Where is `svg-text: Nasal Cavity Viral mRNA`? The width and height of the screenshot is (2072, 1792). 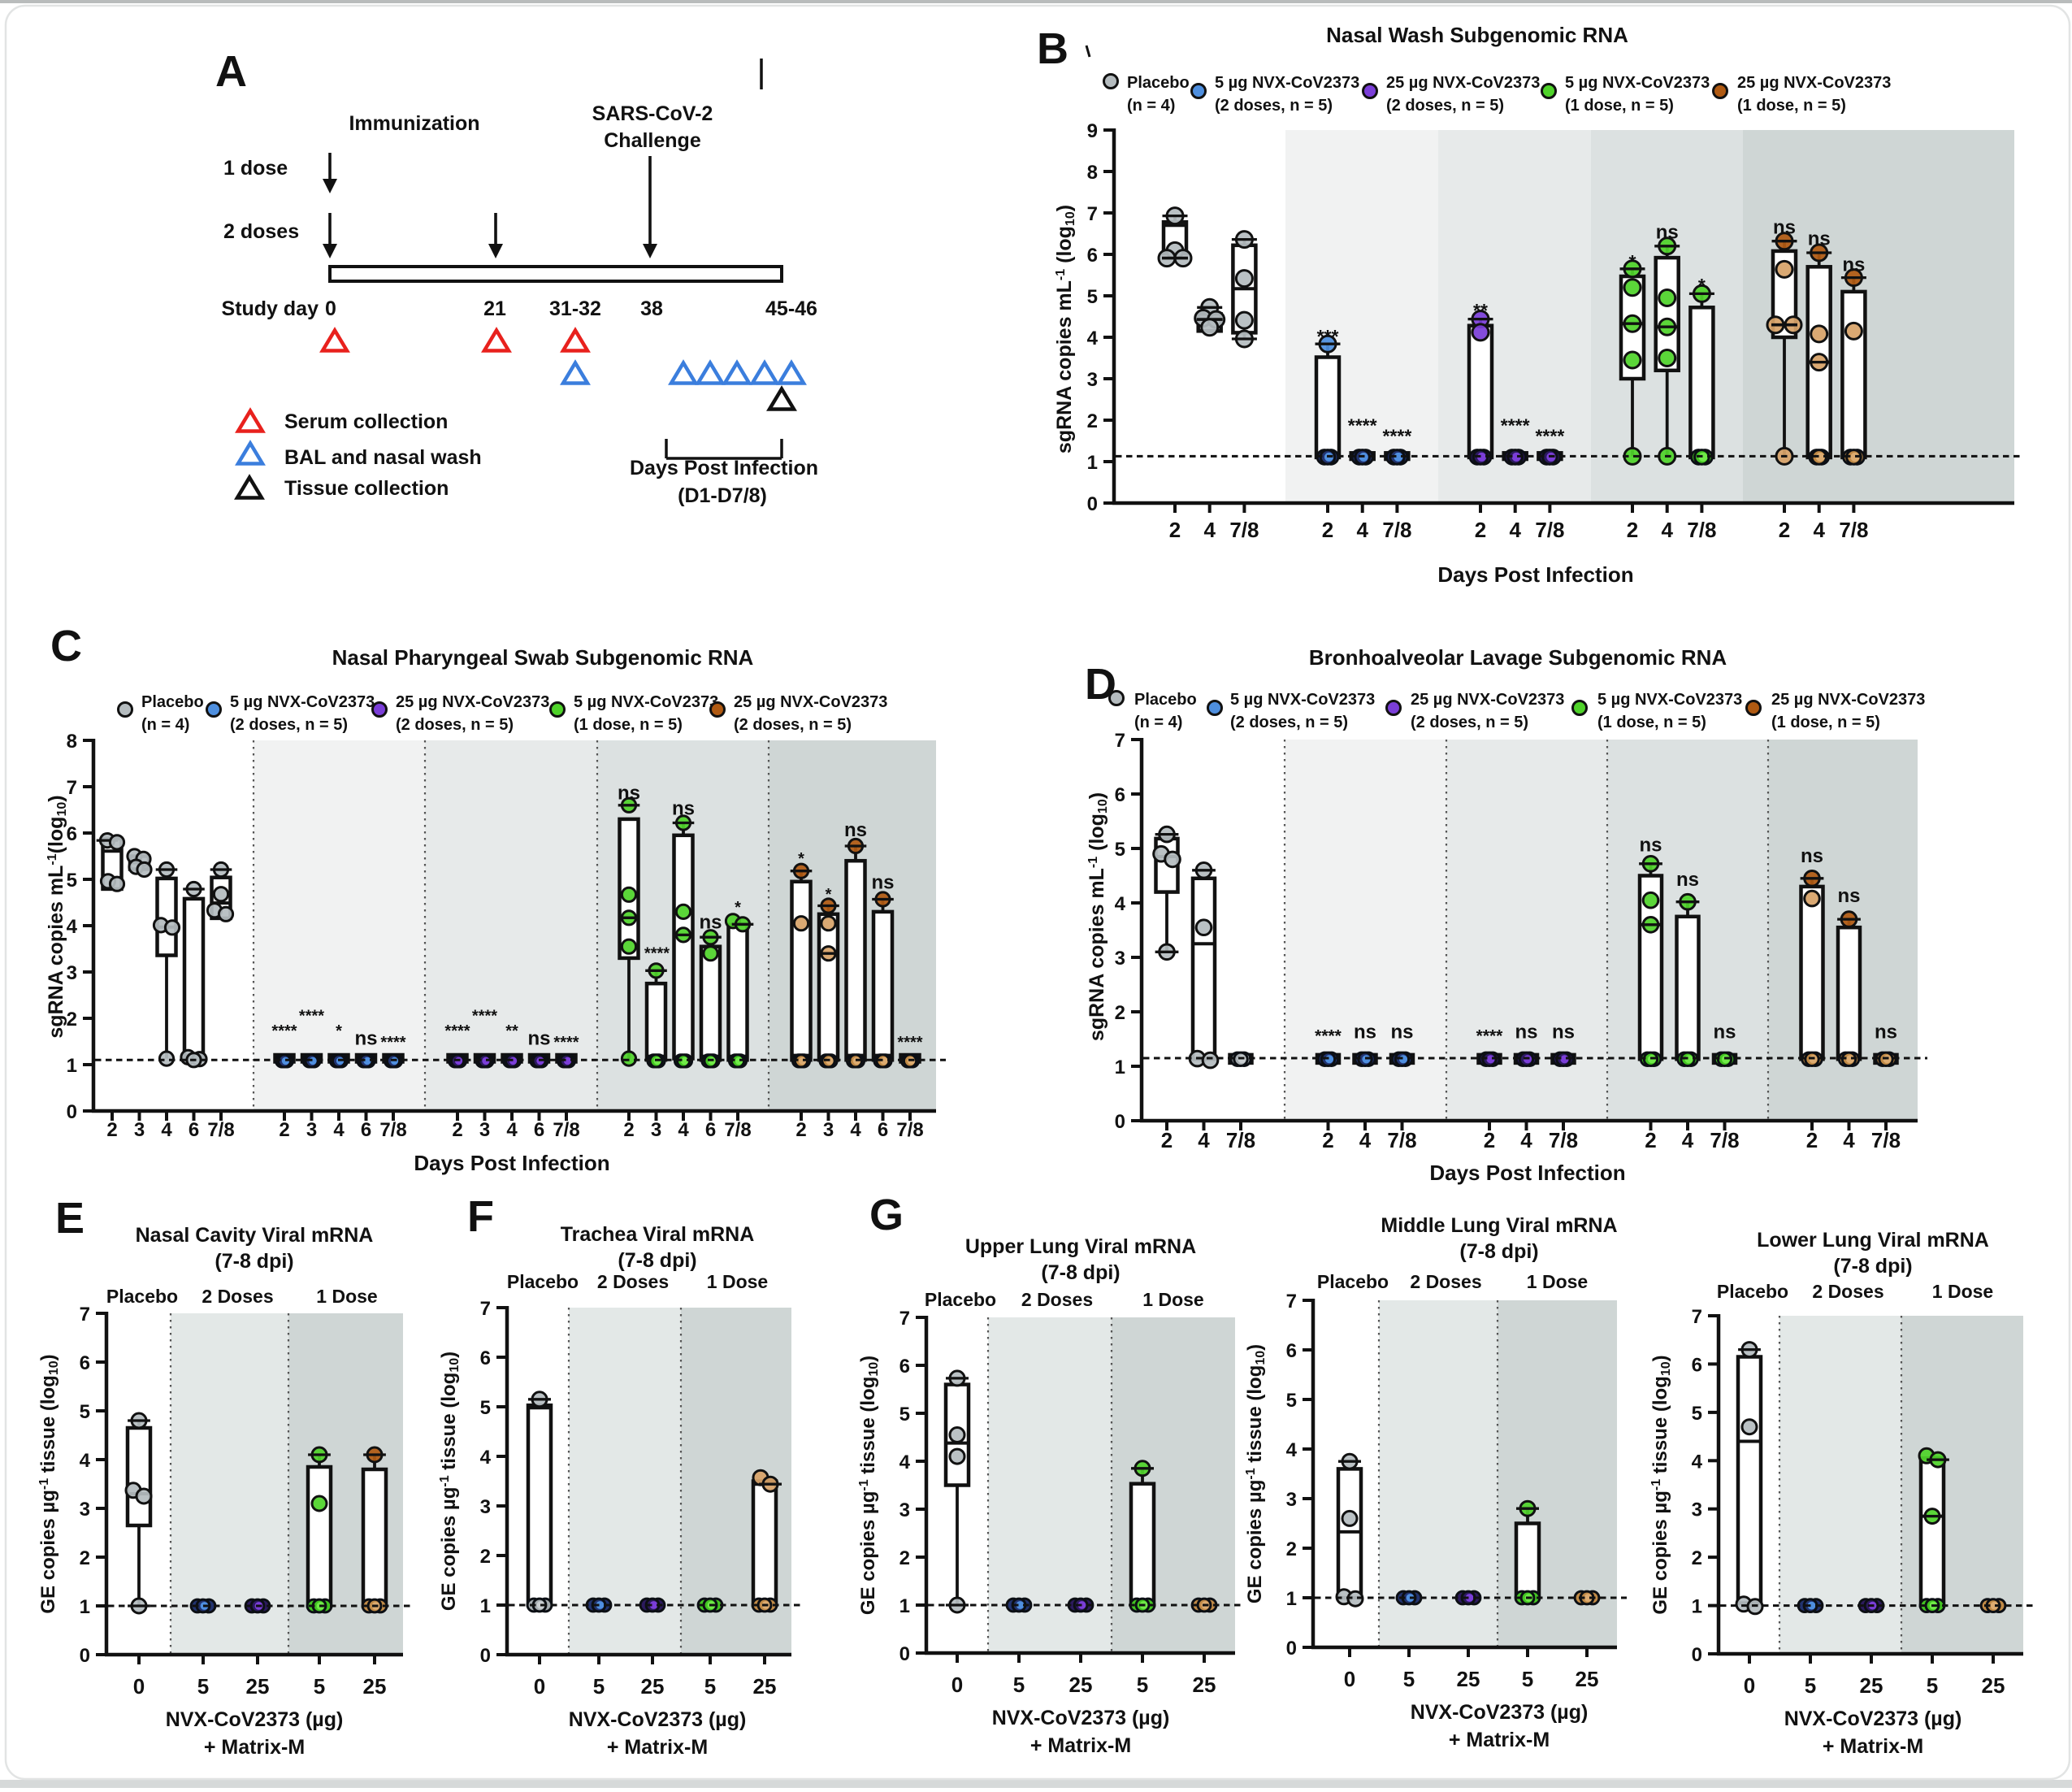
svg-text: Nasal Cavity Viral mRNA is located at coordinates (255, 1235).